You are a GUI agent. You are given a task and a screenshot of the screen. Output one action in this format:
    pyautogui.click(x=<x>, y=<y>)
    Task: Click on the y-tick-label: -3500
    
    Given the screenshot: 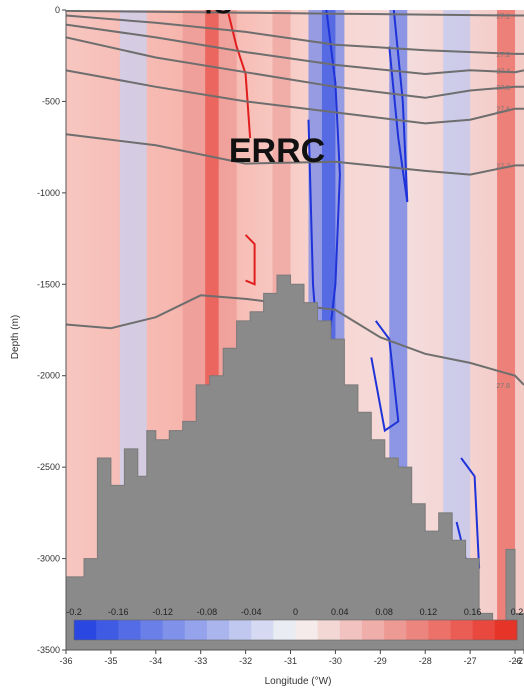 What is the action you would take?
    pyautogui.click(x=48, y=650)
    